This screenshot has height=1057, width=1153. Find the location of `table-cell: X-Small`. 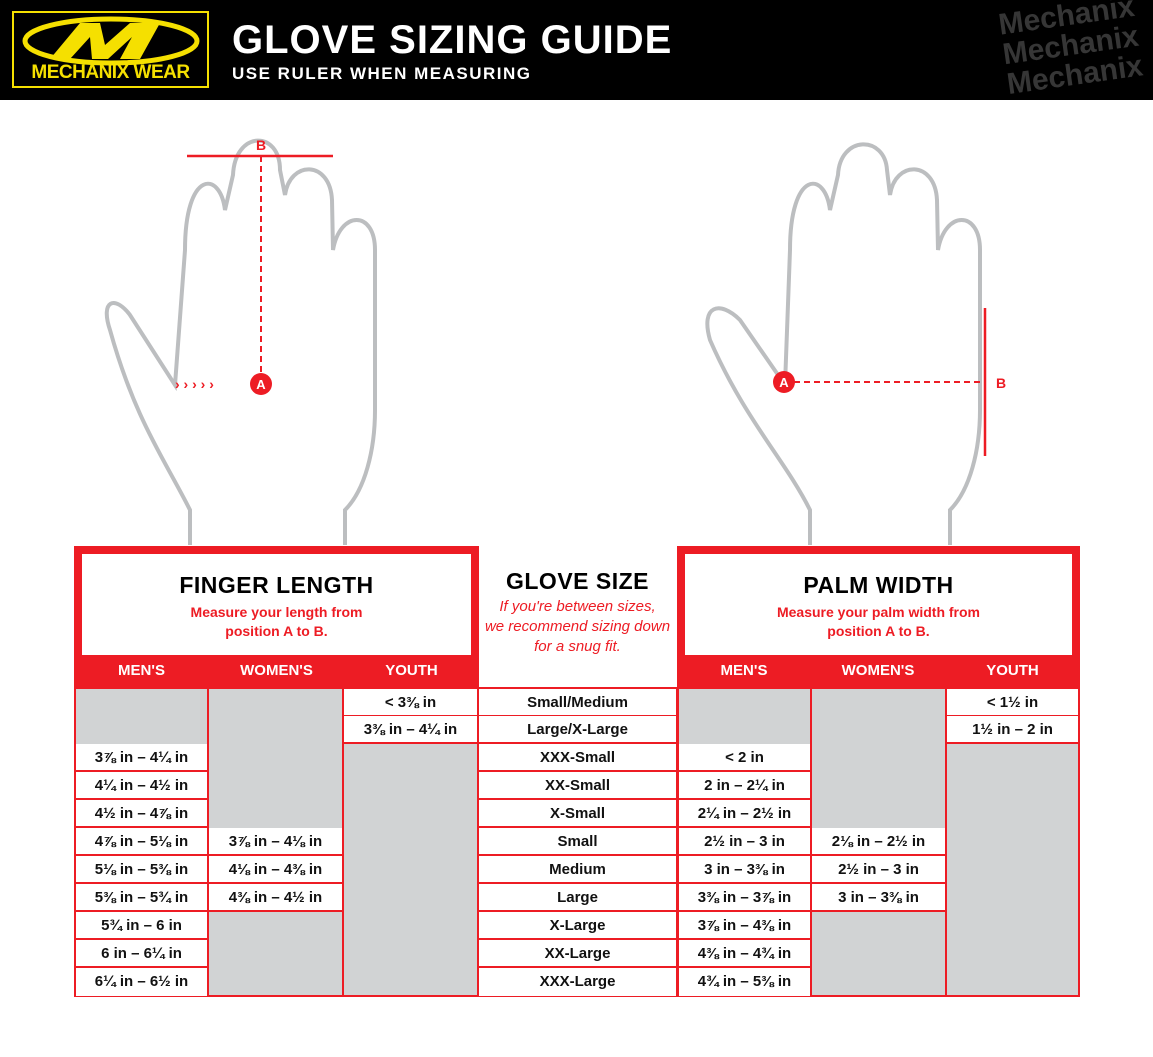

table-cell: X-Small is located at coordinates (577, 814).